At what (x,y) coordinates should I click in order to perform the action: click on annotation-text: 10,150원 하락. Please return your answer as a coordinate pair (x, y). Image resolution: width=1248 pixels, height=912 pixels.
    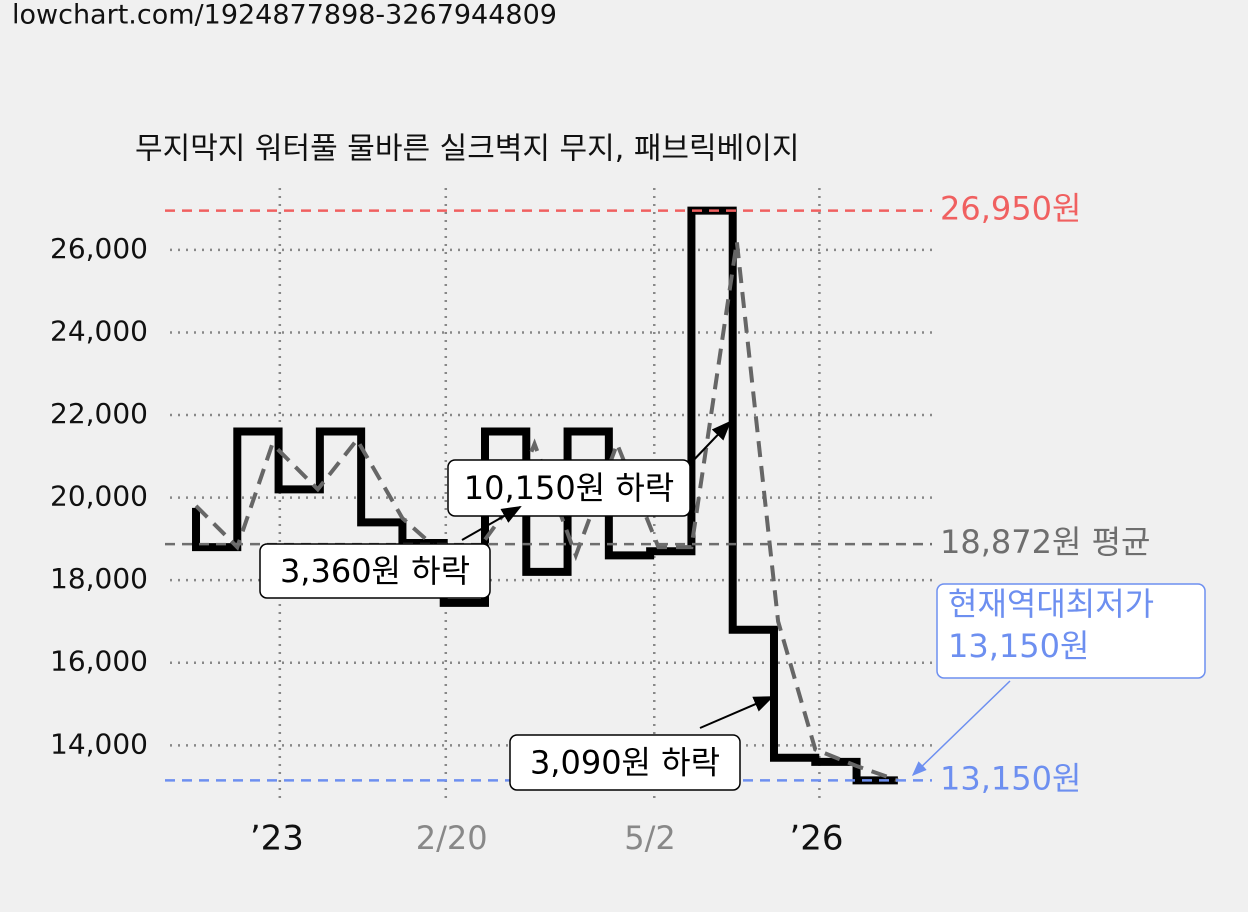
    Looking at the image, I should click on (569, 488).